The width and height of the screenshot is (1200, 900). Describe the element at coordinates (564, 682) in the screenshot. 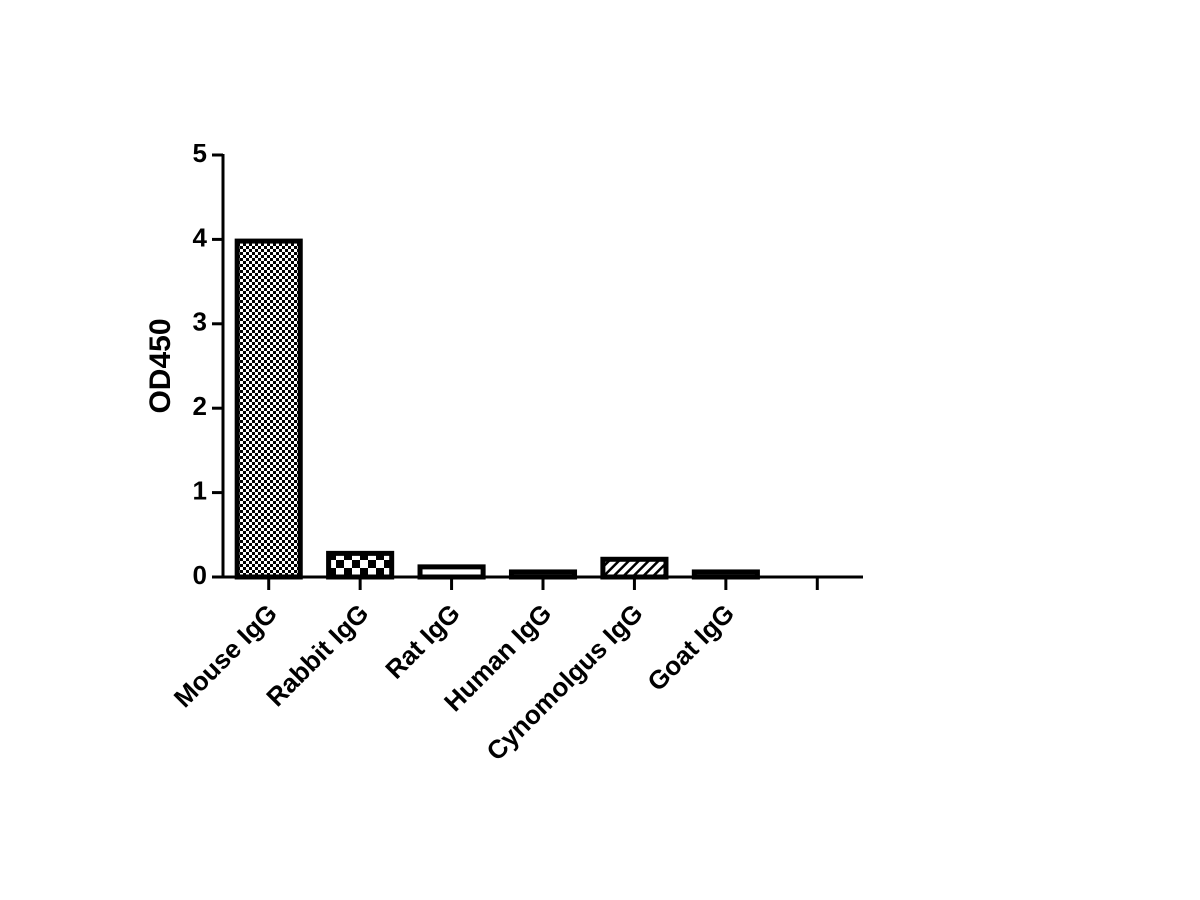

I see `x-tick-label: Cynomolgus IgG` at that location.